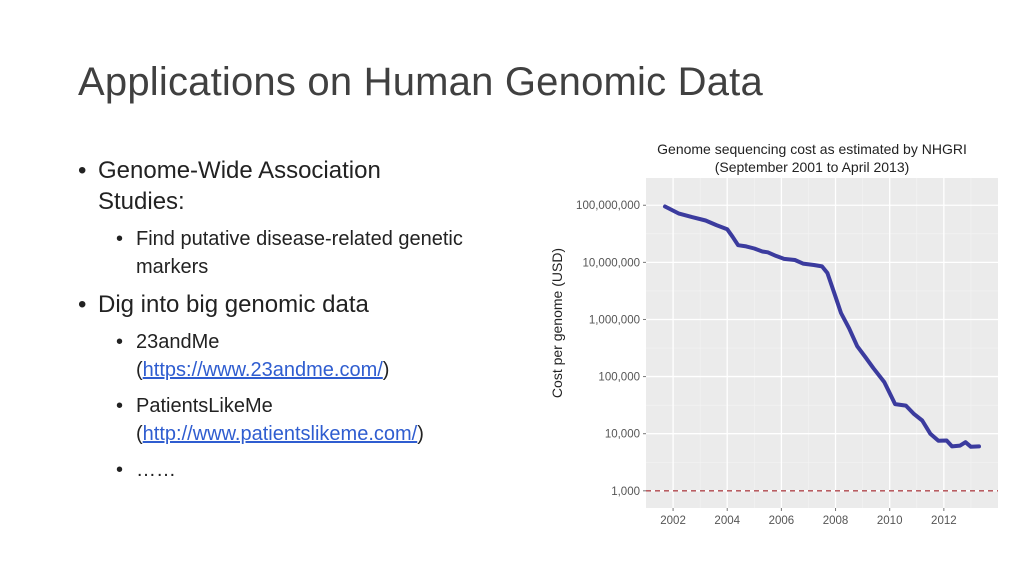  I want to click on y-tick-label: 1,000, so click(625, 492).